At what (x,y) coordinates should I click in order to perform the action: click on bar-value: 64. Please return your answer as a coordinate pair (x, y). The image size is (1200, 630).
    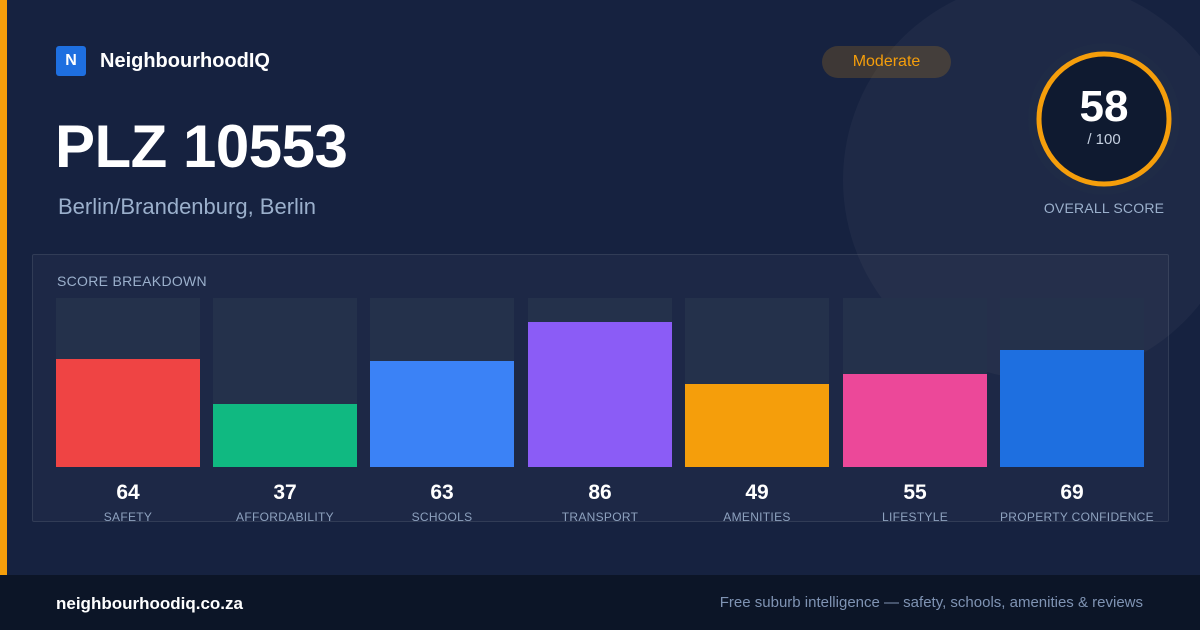
    Looking at the image, I should click on (128, 492).